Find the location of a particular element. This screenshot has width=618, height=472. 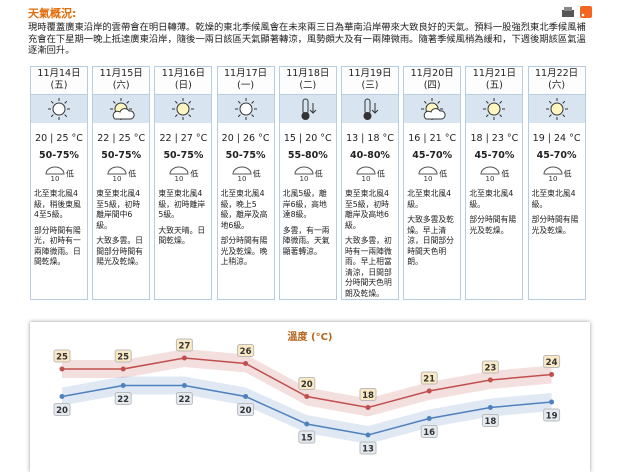

value-label: 23 is located at coordinates (490, 369).